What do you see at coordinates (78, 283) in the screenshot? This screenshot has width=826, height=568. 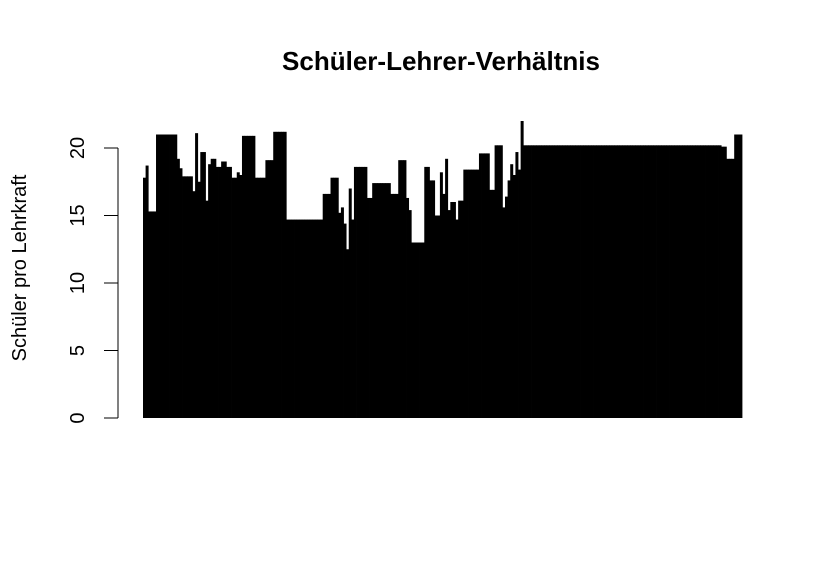 I see `y-tick-label: 10` at bounding box center [78, 283].